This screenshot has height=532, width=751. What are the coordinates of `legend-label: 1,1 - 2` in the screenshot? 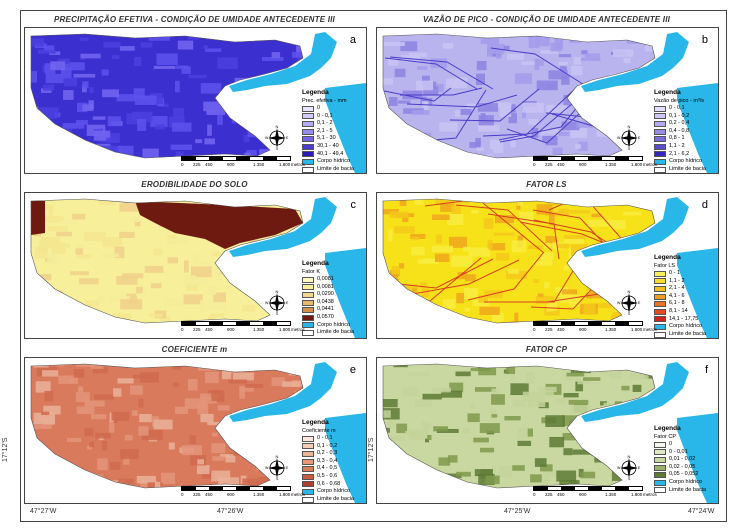 It's located at (677, 280).